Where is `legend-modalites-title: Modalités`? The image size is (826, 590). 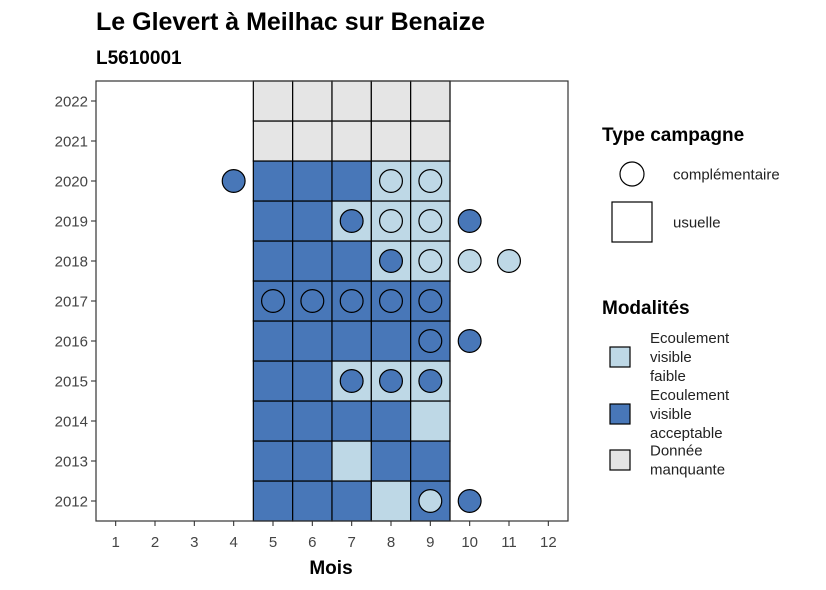 legend-modalites-title: Modalités is located at coordinates (646, 308).